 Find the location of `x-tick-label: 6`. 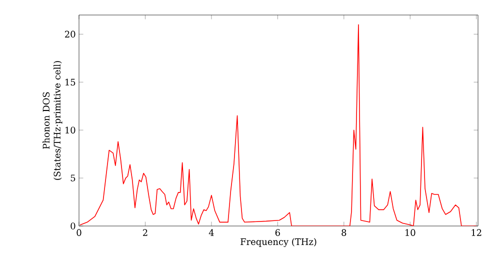

x-tick-label: 6 is located at coordinates (277, 232).